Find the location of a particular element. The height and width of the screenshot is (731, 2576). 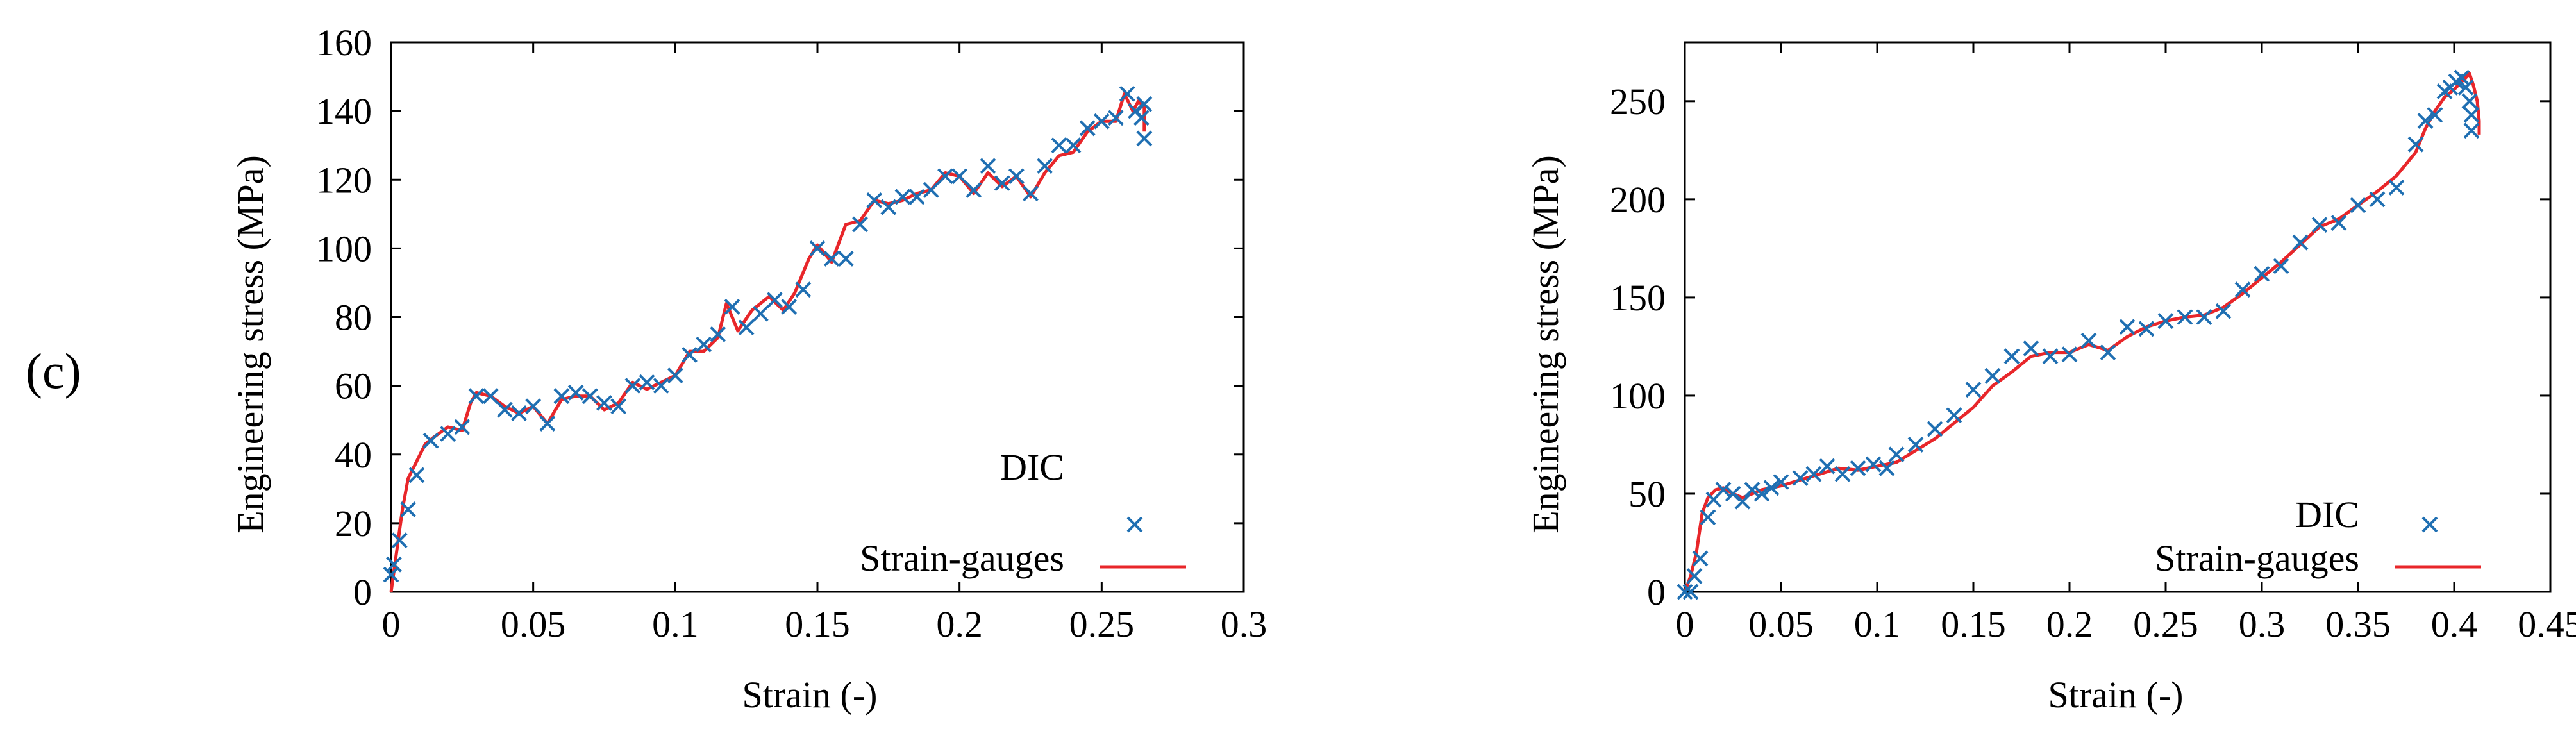

y-tick-label: 80 is located at coordinates (353, 318).